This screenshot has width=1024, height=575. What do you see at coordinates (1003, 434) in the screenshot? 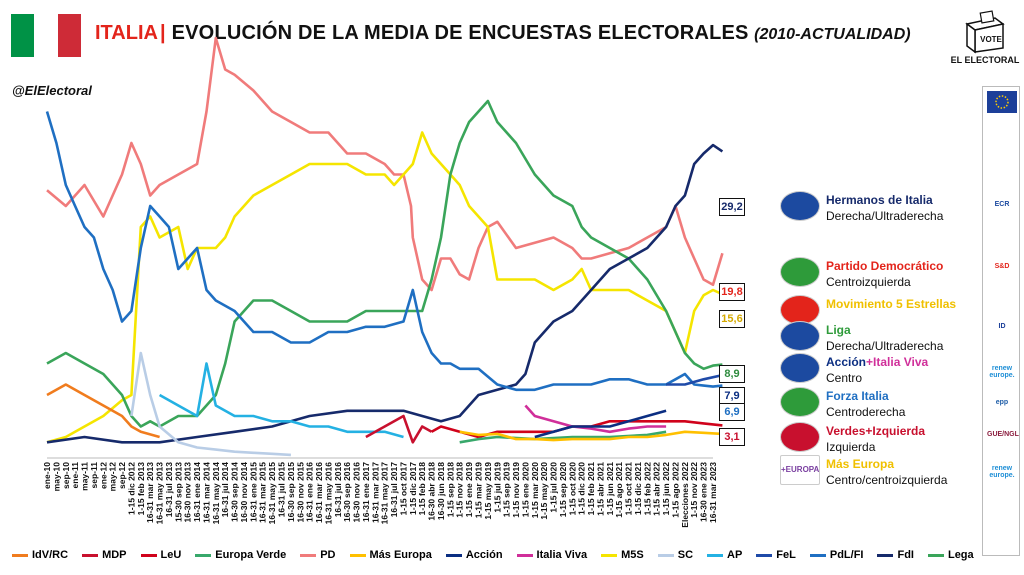
I see `eu-group-badge: GUE/NGL` at bounding box center [1003, 434].